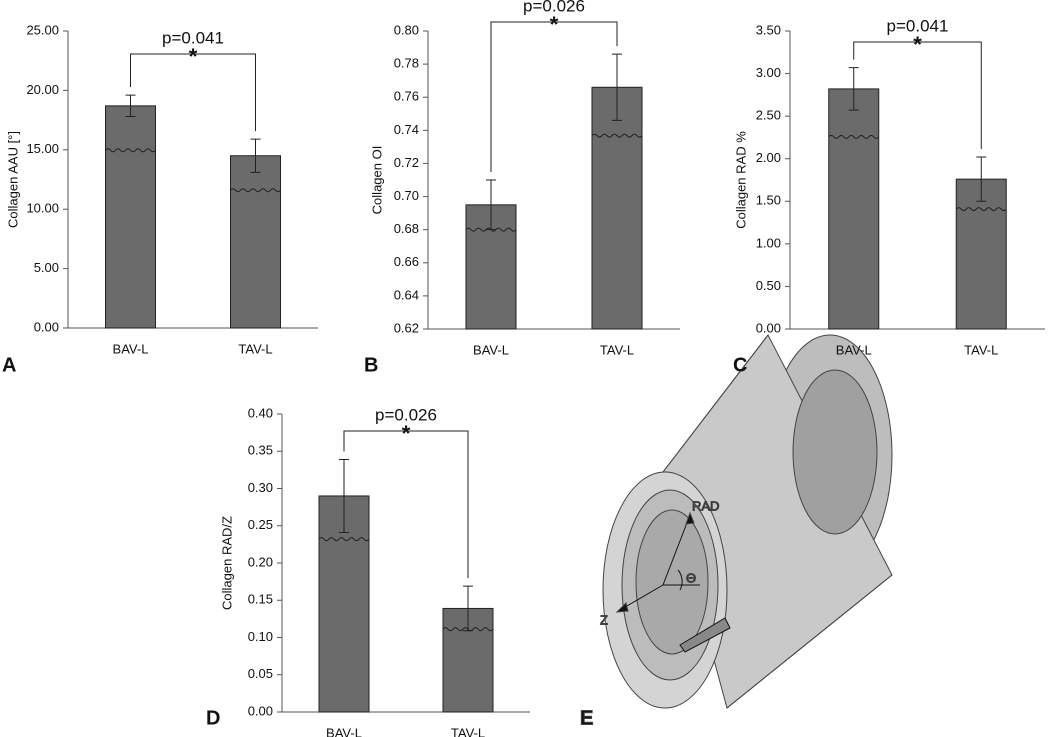 The image size is (1050, 737). What do you see at coordinates (740, 365) in the screenshot?
I see `panel-letter: C` at bounding box center [740, 365].